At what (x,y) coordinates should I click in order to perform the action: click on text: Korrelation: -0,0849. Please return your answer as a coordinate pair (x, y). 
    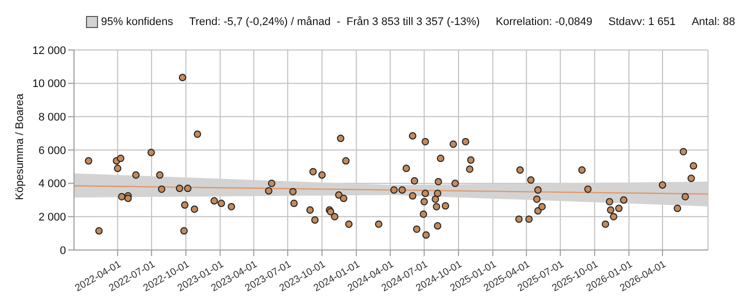
    Looking at the image, I should click on (544, 22).